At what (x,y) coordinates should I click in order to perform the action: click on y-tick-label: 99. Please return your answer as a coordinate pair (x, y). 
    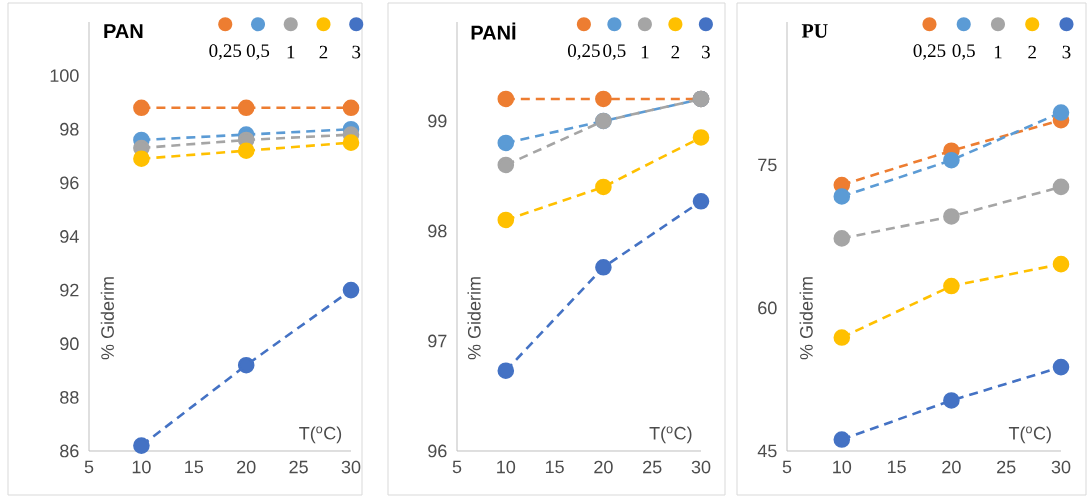
    Looking at the image, I should click on (437, 121).